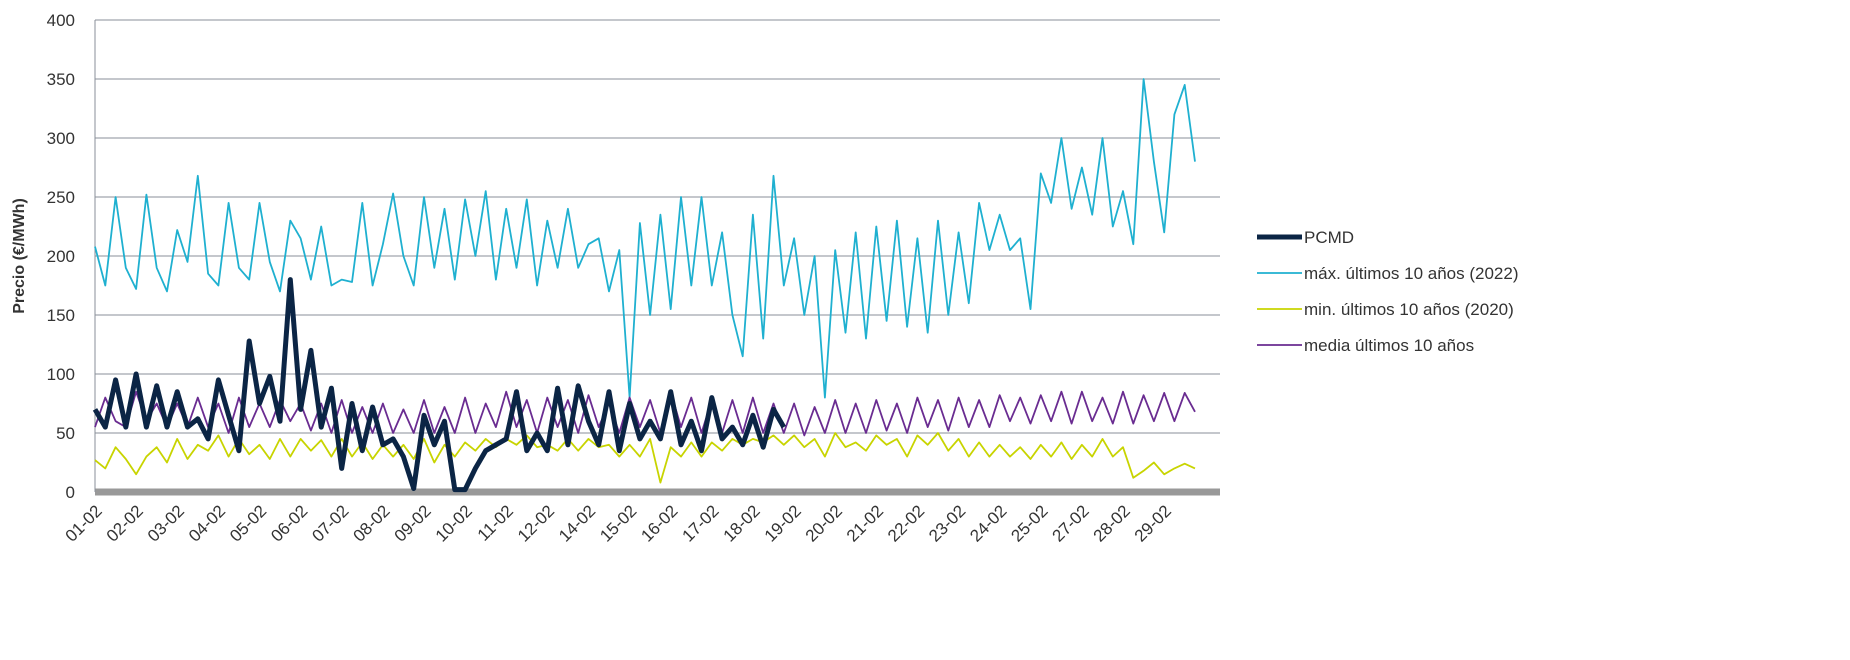  I want to click on x-tick-label: 06-02, so click(289, 523).